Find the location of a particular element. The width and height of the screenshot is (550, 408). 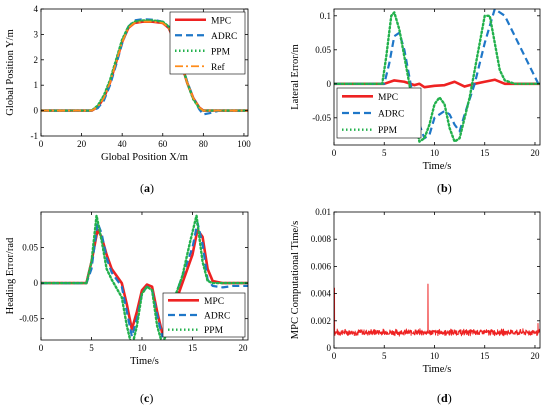

y-axis-label: MPC Computational Time/s is located at coordinates (295, 280).